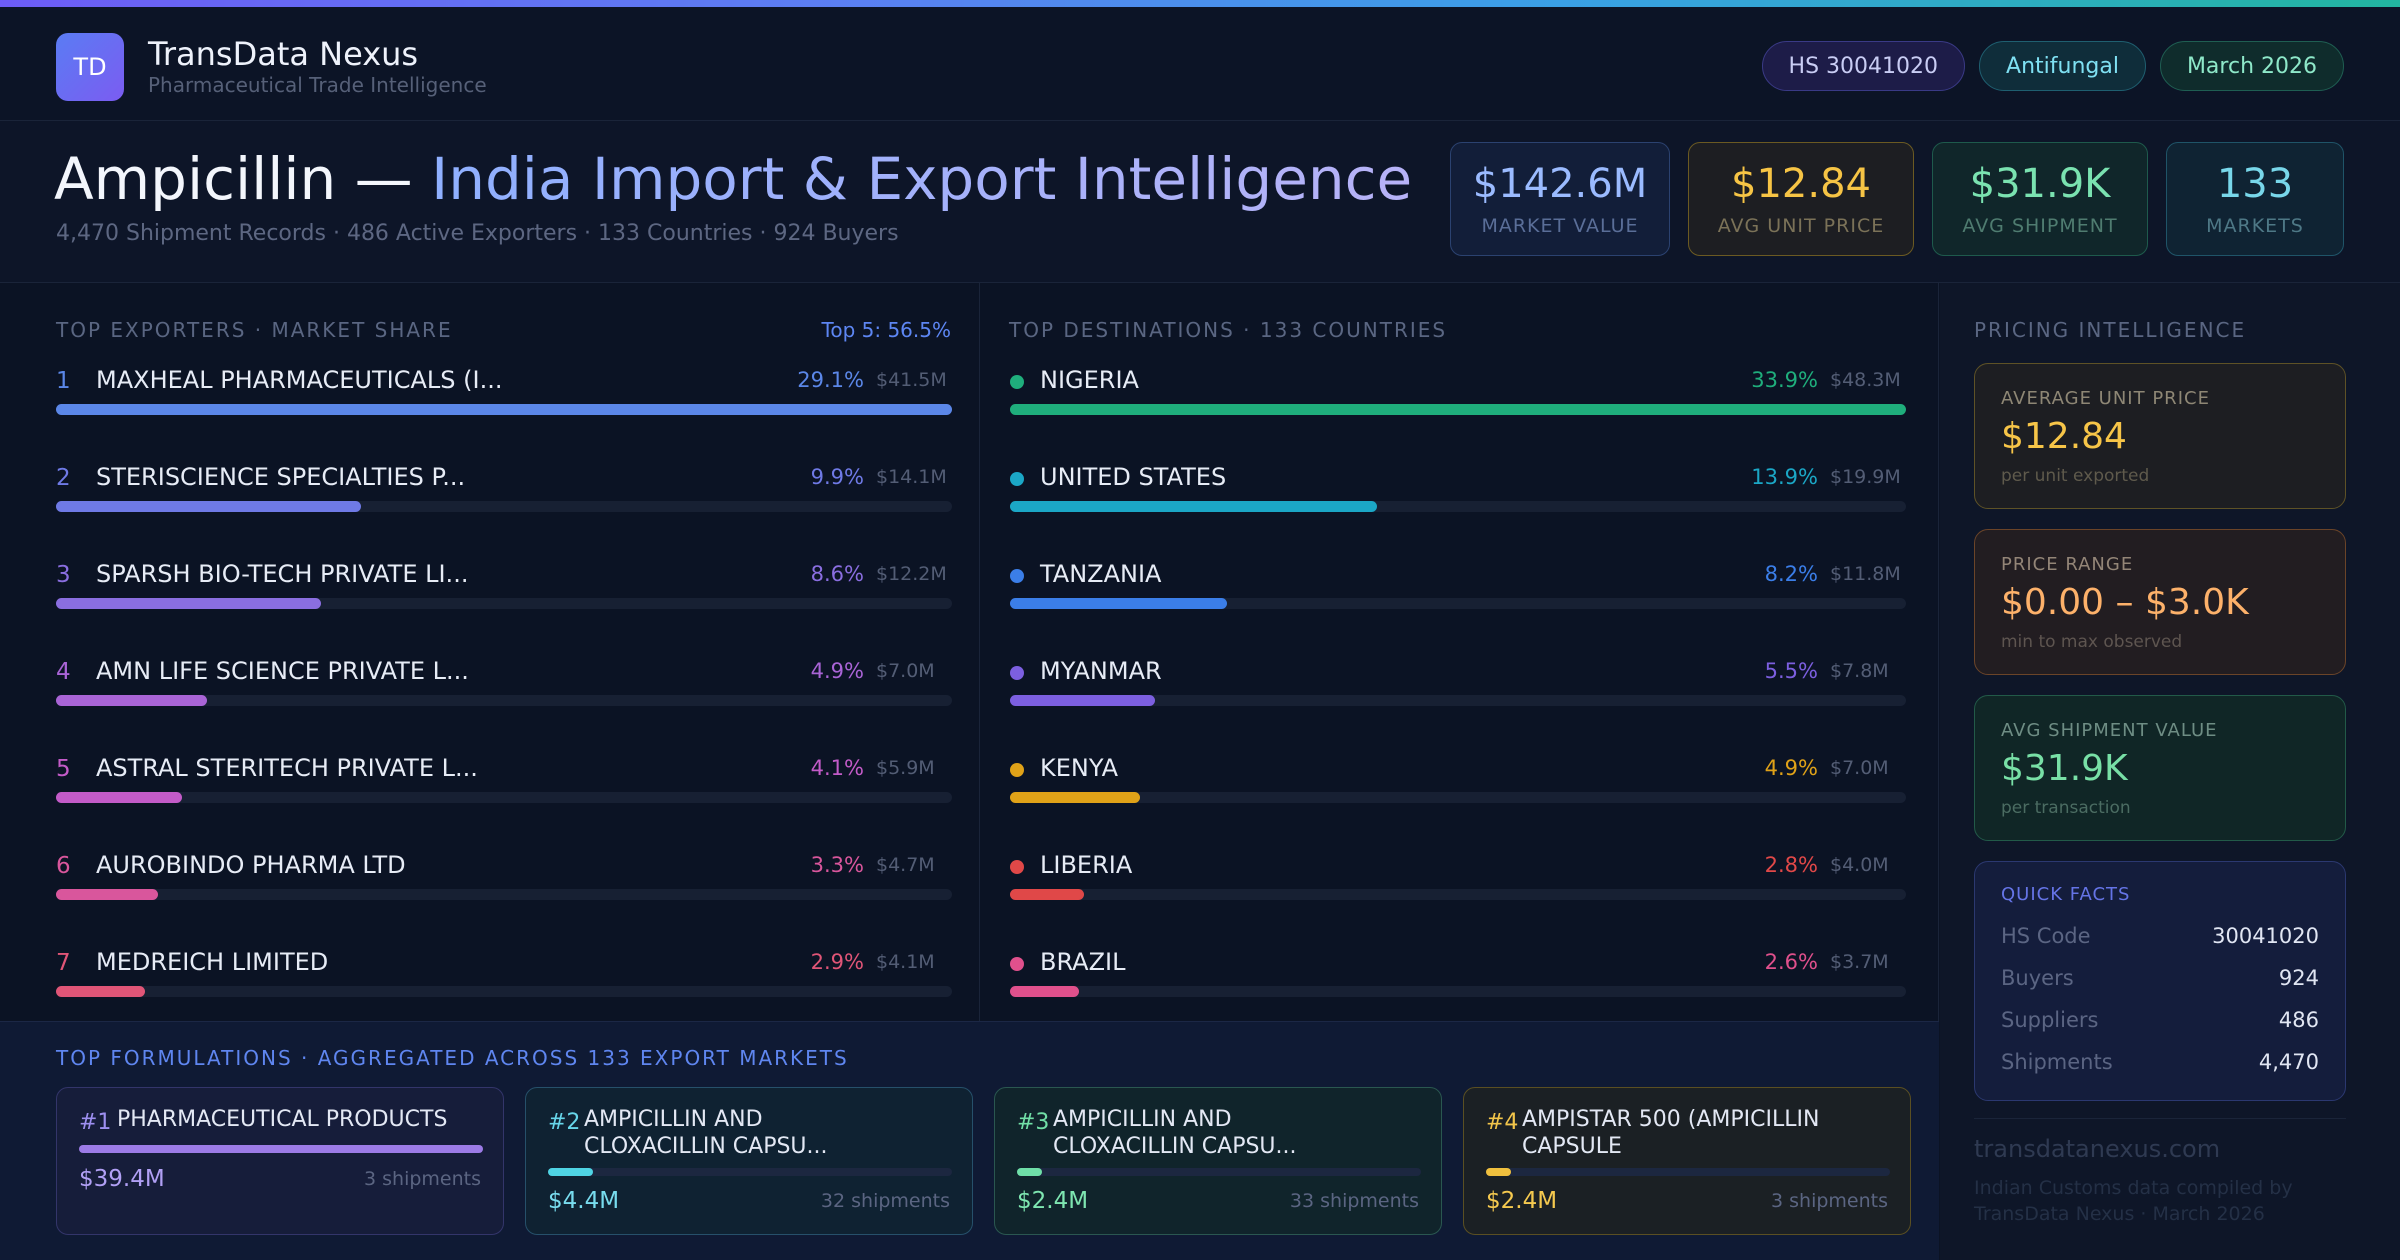  Describe the element at coordinates (837, 865) in the screenshot. I see `exporter-share-pct: 3.3%` at that location.